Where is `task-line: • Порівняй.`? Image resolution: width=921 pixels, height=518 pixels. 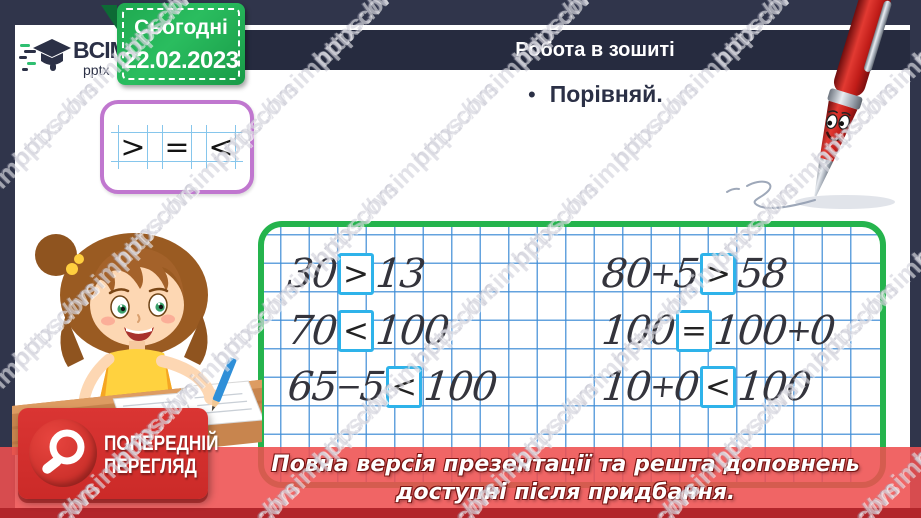
task-line: • Порівняй. is located at coordinates (595, 94).